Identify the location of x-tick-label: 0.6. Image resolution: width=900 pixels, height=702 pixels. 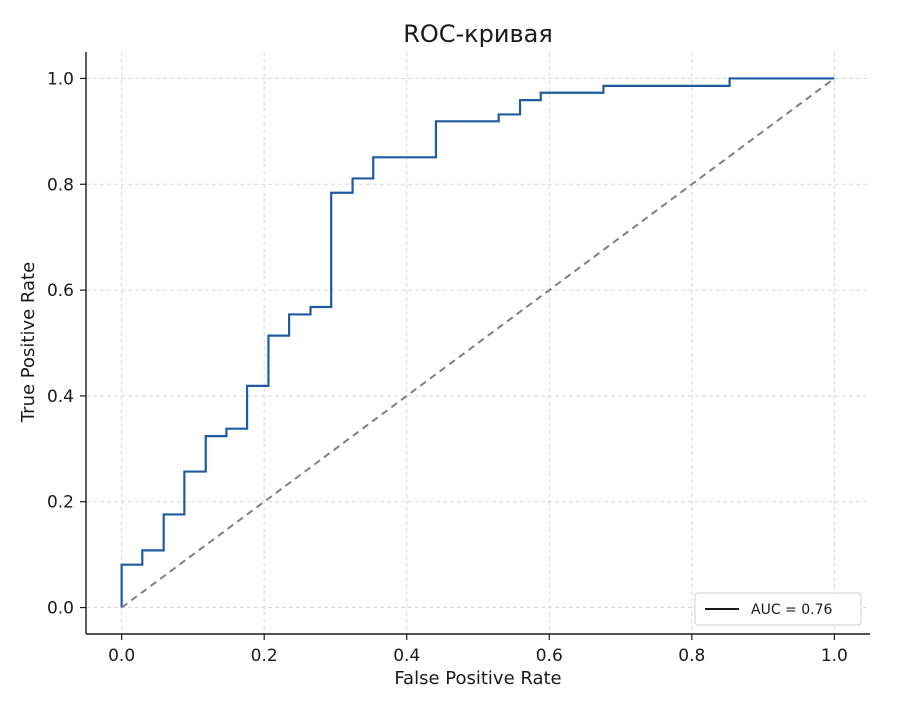
(549, 656).